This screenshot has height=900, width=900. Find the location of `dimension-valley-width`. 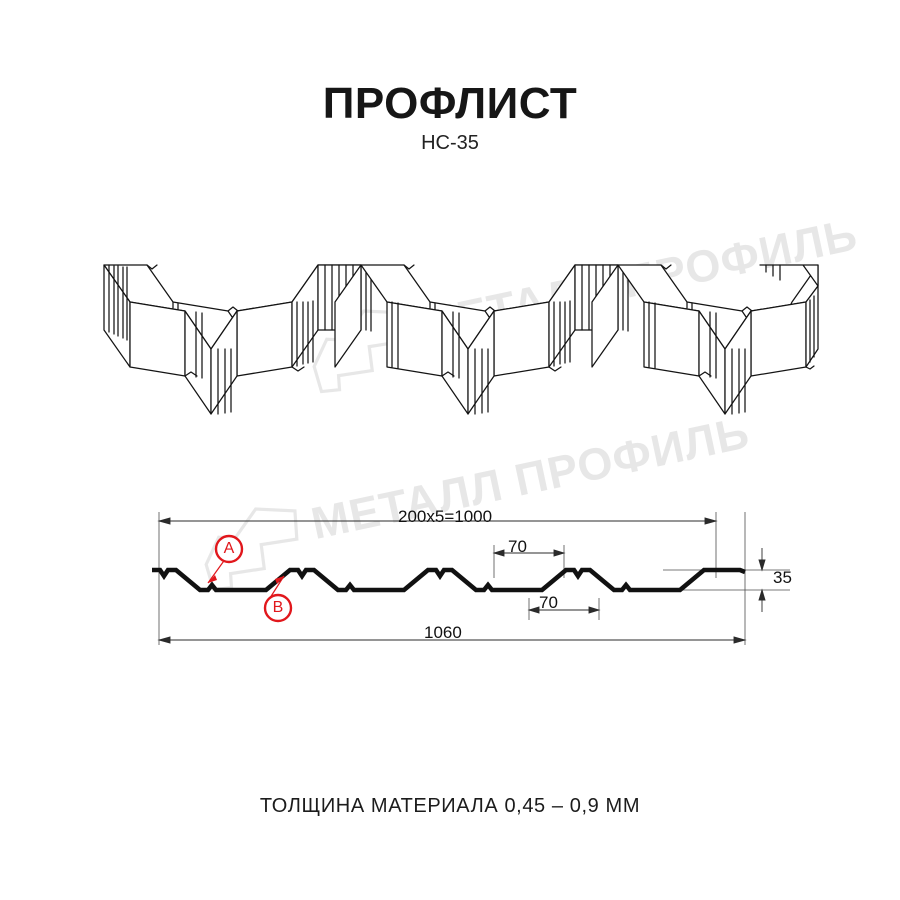

dimension-valley-width is located at coordinates (564, 610).